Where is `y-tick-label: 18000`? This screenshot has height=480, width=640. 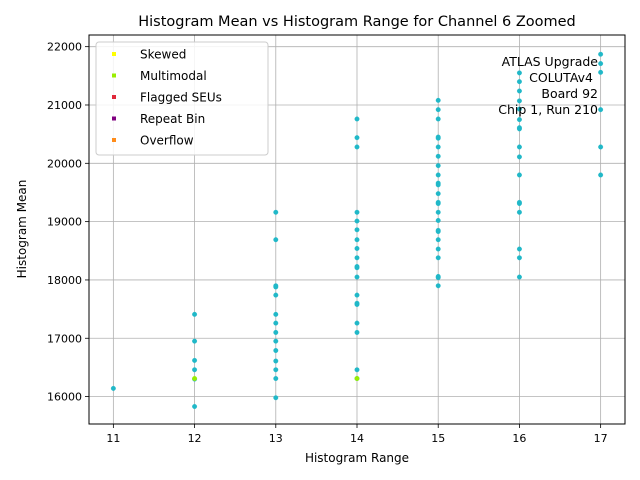 y-tick-label: 18000 is located at coordinates (64, 280).